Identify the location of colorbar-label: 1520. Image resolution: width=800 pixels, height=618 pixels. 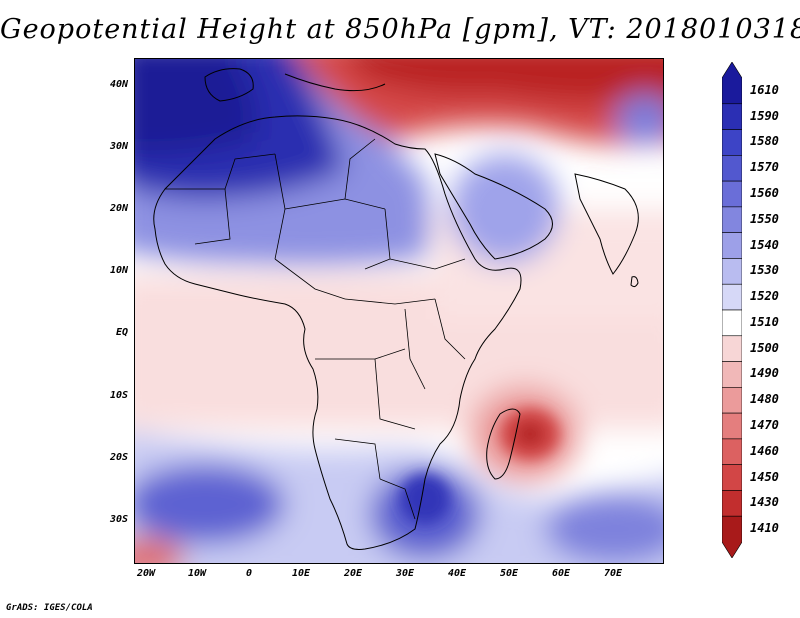
(764, 296).